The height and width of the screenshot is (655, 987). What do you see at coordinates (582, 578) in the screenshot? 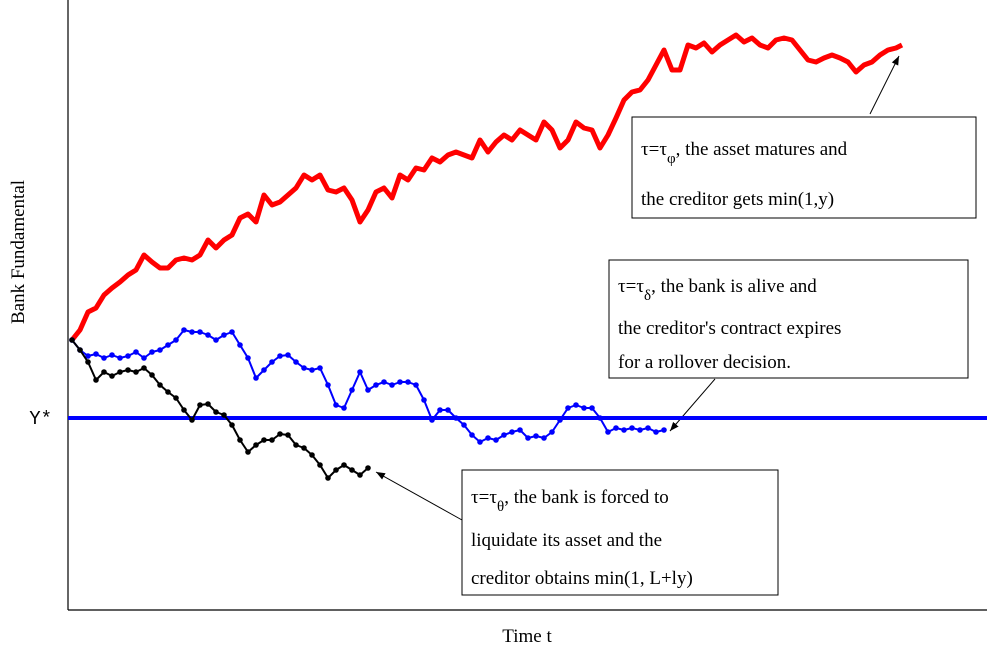
I see `annotation-text: creditor obtains min(1, L+ly)` at bounding box center [582, 578].